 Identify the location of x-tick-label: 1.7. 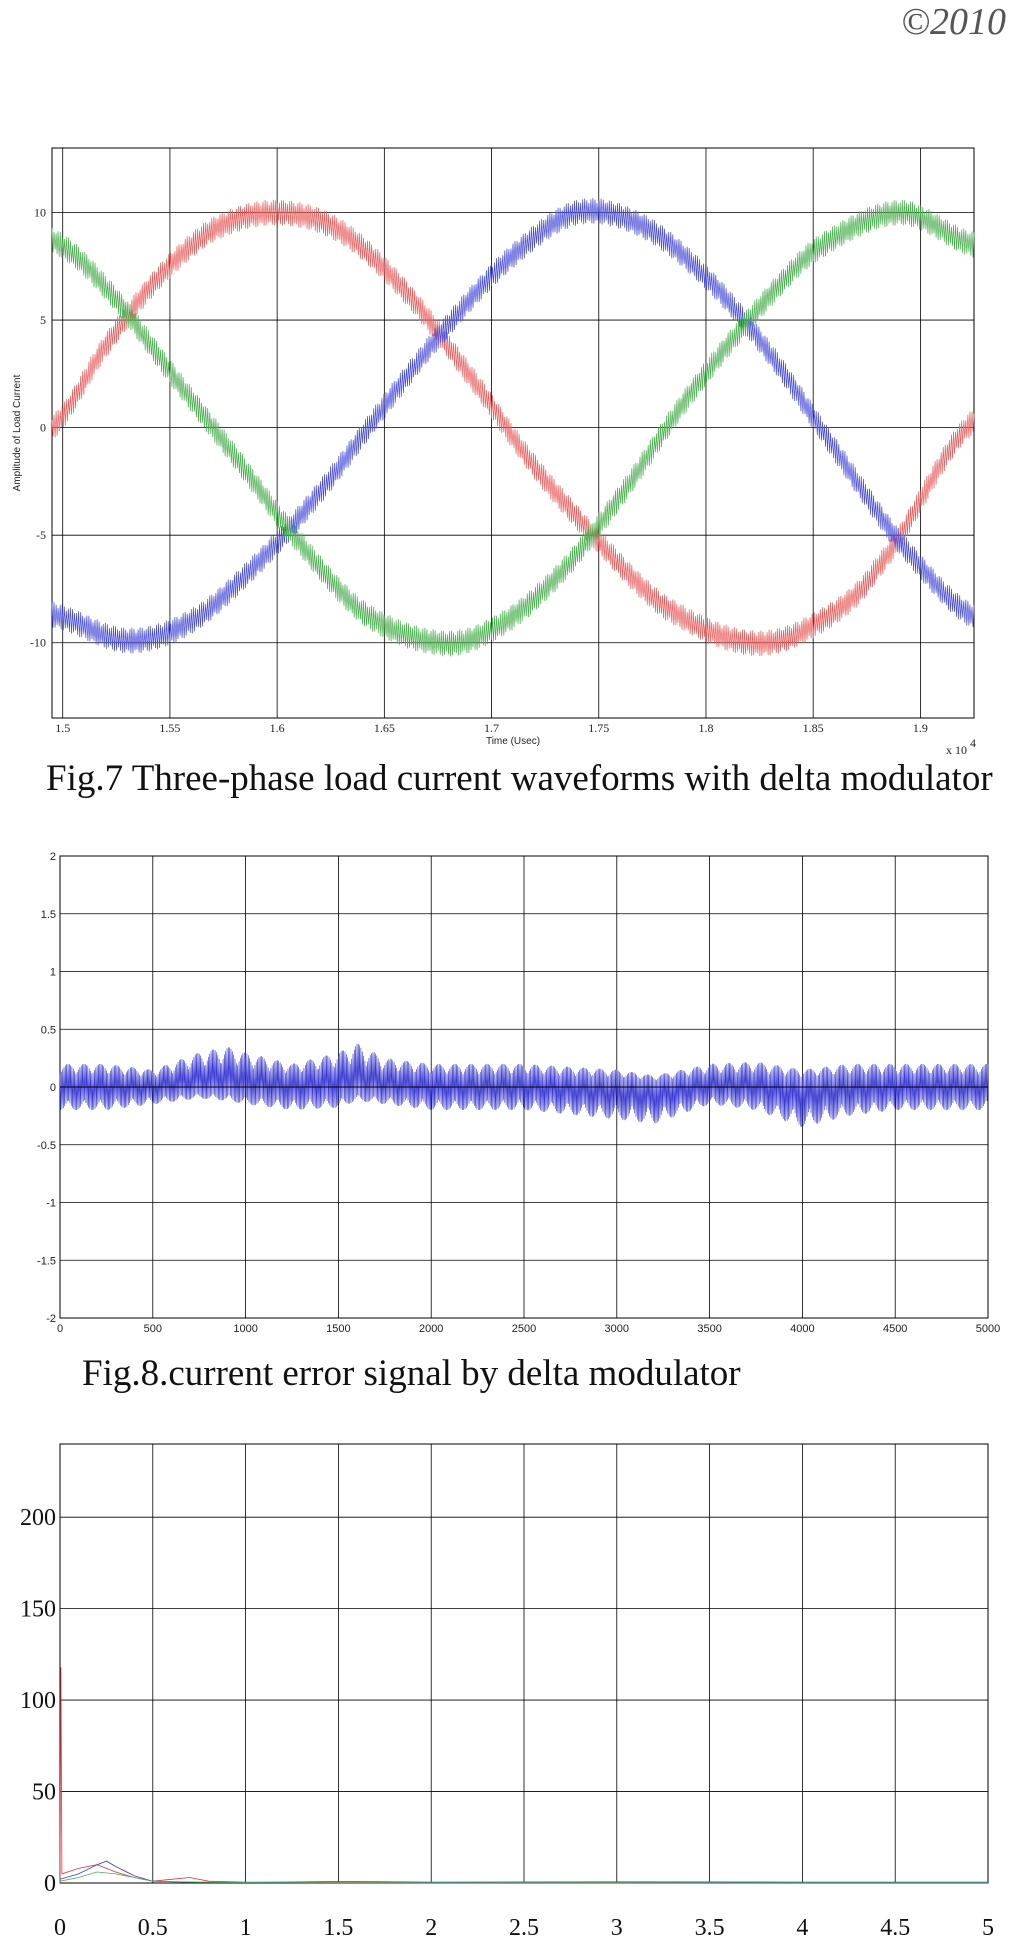
(491, 728).